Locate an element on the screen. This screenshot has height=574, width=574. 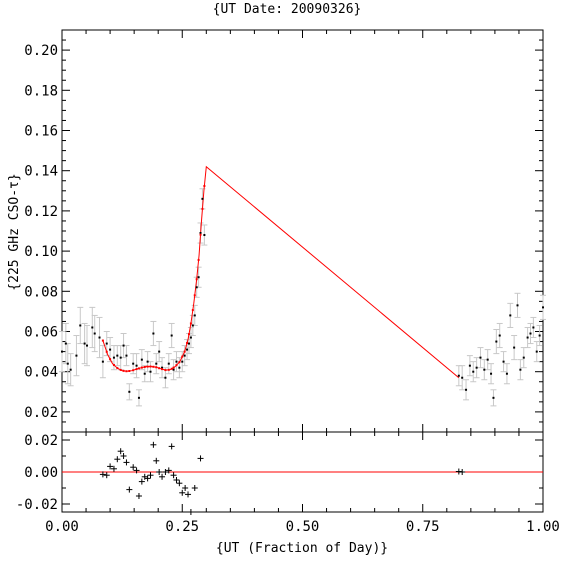
x-axis-title: {UT (Fraction of Day)} is located at coordinates (302, 548).